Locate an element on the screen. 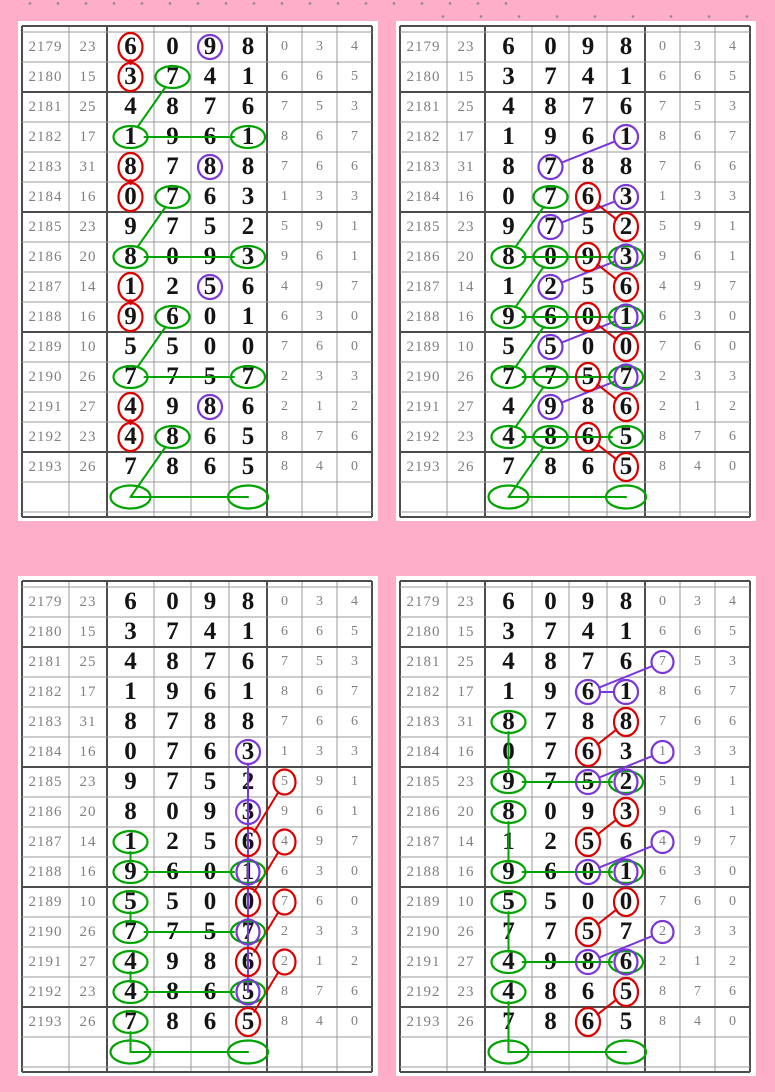 The height and width of the screenshot is (1092, 775). issue-cell: 2188 is located at coordinates (423, 316).